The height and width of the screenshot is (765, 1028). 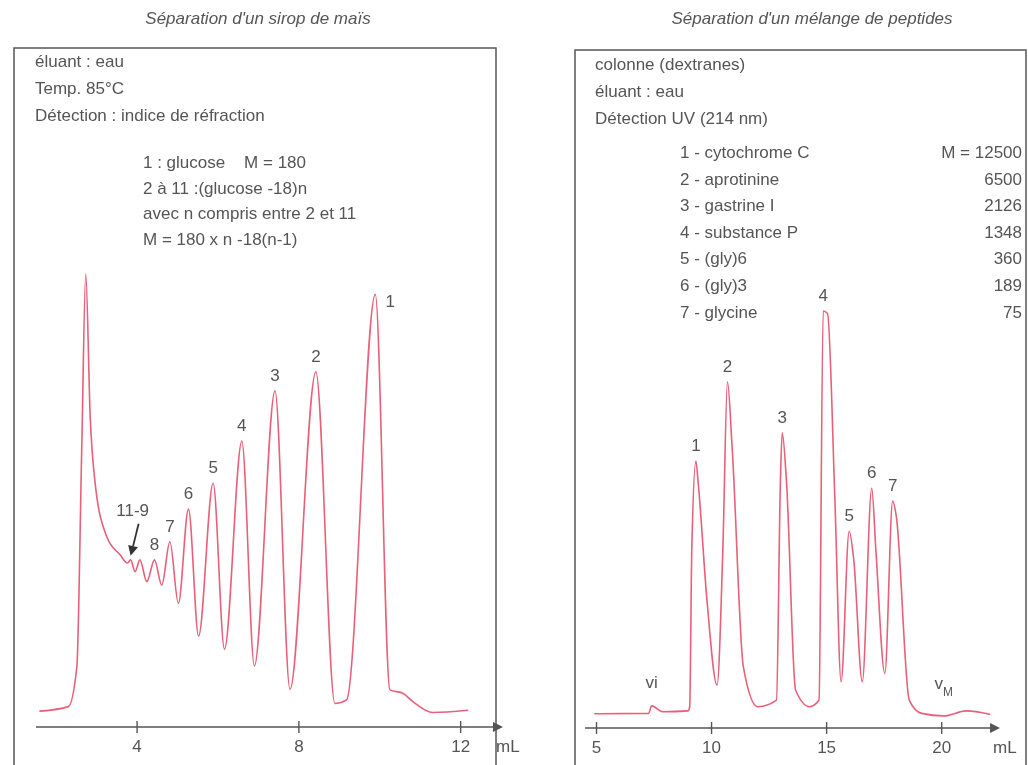 I want to click on chart-title: Séparation d'un sirop de maïs, so click(x=258, y=18).